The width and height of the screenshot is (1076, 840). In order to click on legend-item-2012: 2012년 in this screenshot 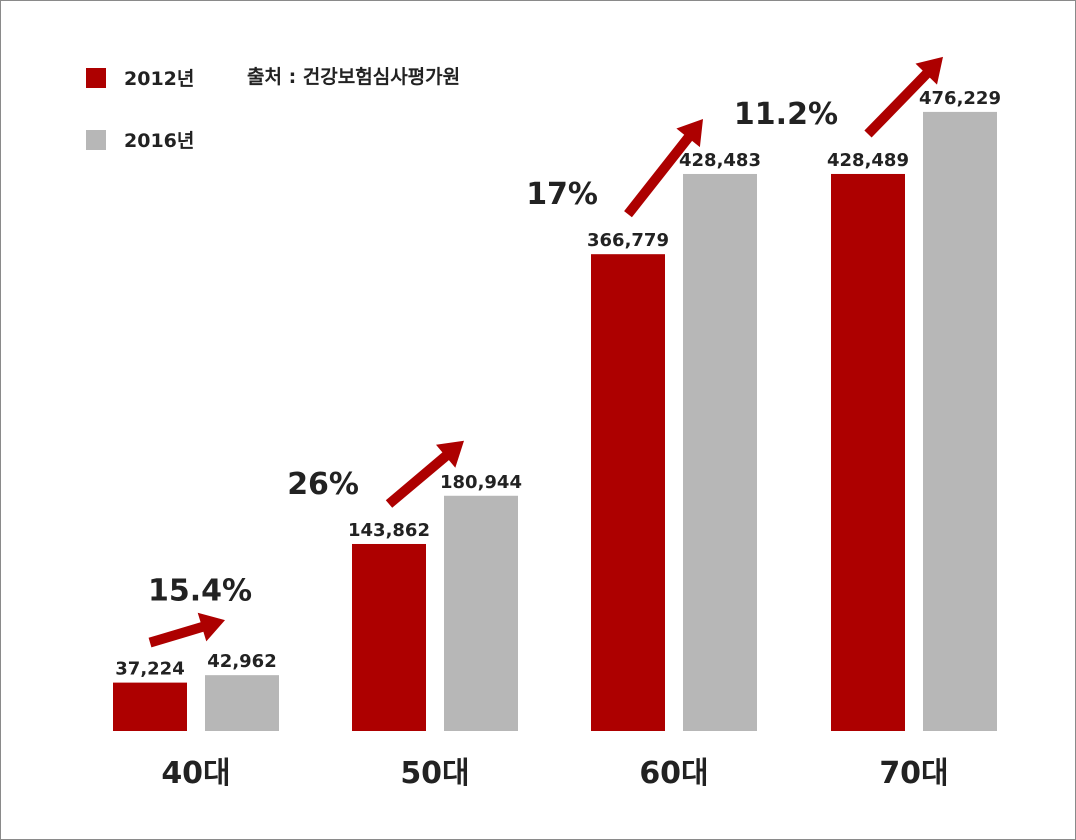, I will do `click(140, 77)`.